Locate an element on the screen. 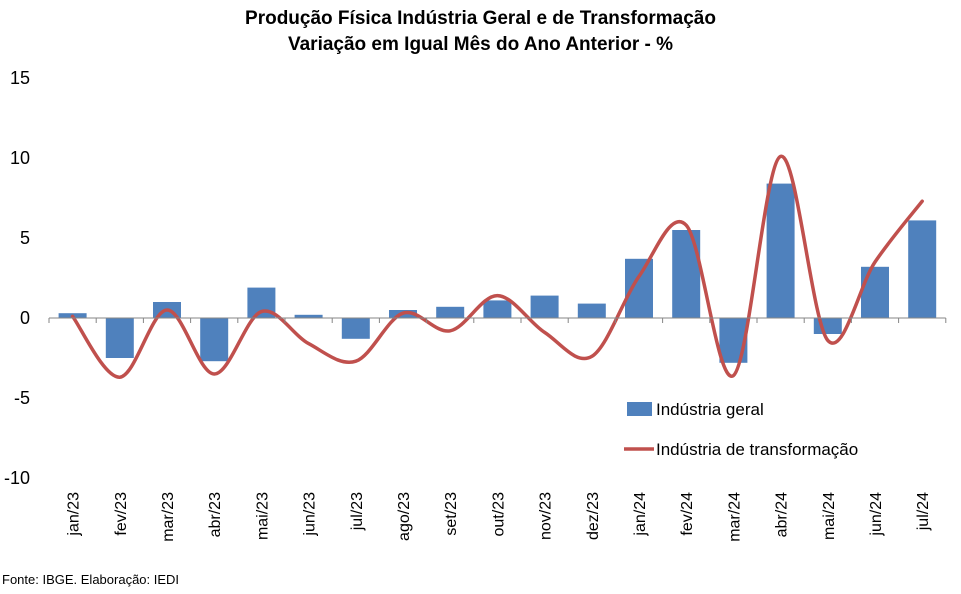  x-tick-label: jun/23 is located at coordinates (310, 514).